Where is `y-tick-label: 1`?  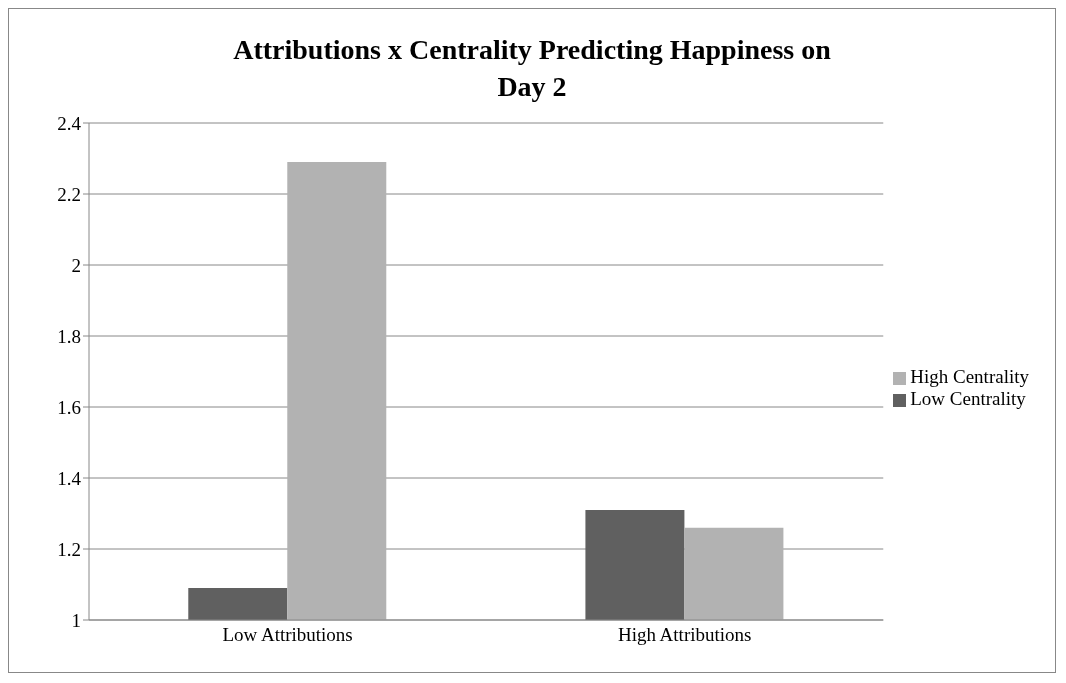
y-tick-label: 1 is located at coordinates (76, 620).